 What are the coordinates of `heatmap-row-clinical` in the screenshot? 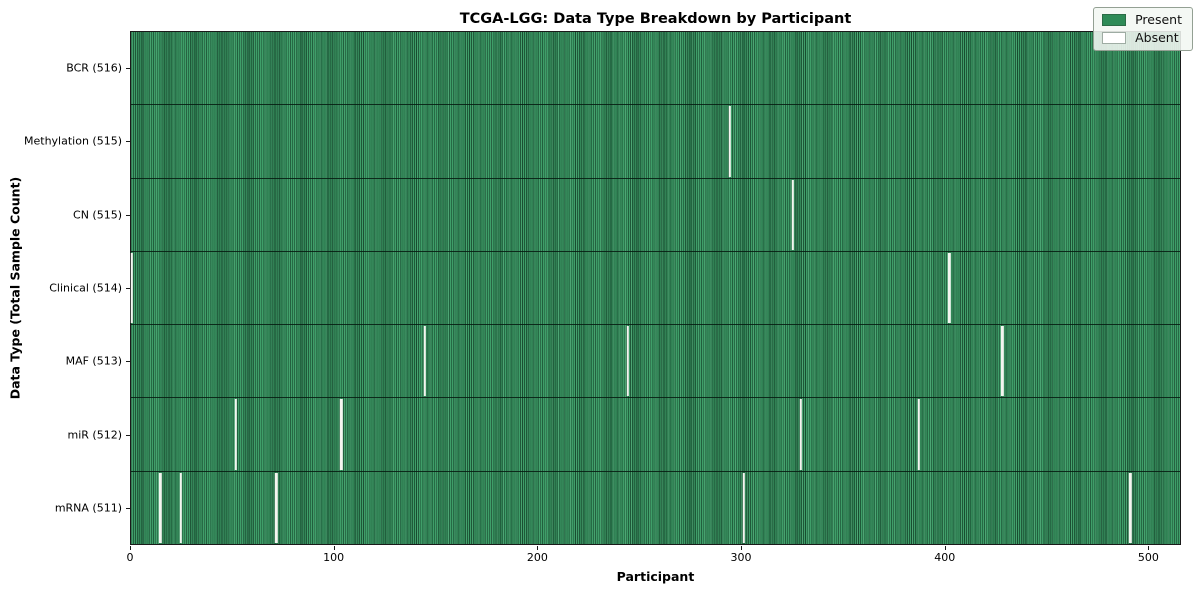 It's located at (655, 288).